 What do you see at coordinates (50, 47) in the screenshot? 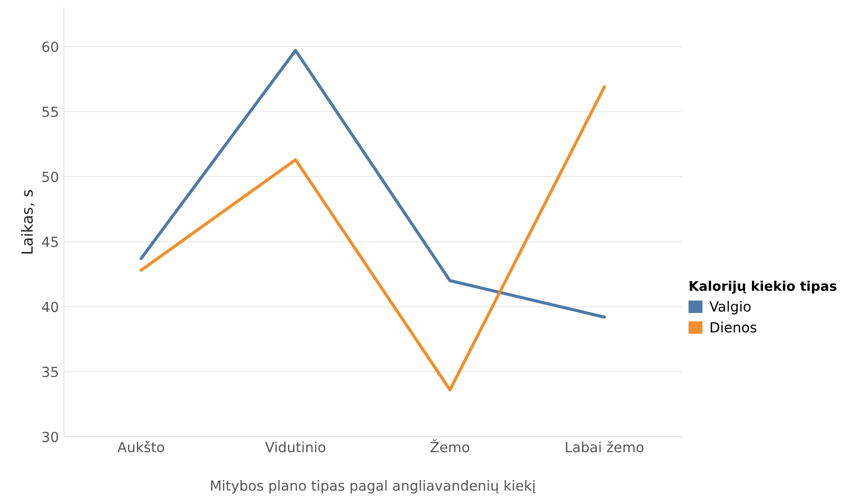
I see `y-tick-label: 60` at bounding box center [50, 47].